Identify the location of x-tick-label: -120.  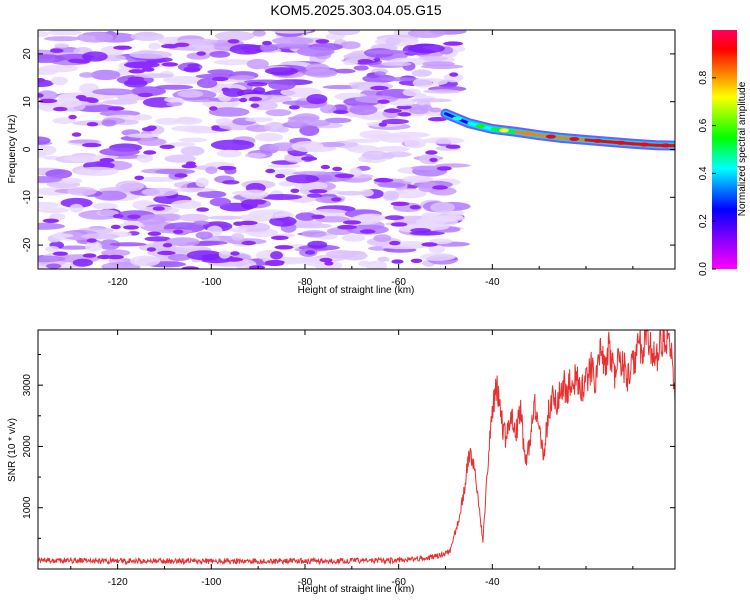
(118, 282).